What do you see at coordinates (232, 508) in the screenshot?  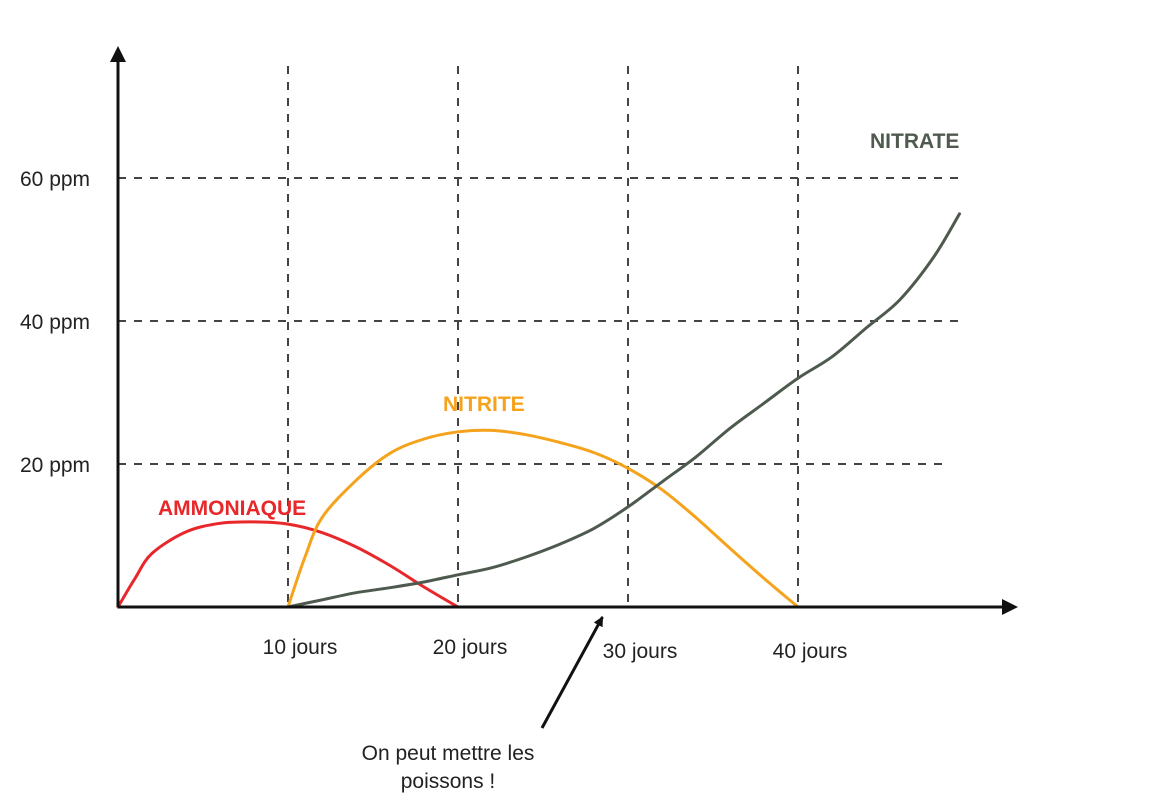 I see `series-label-ammoniaque: AMMONIAQUE` at bounding box center [232, 508].